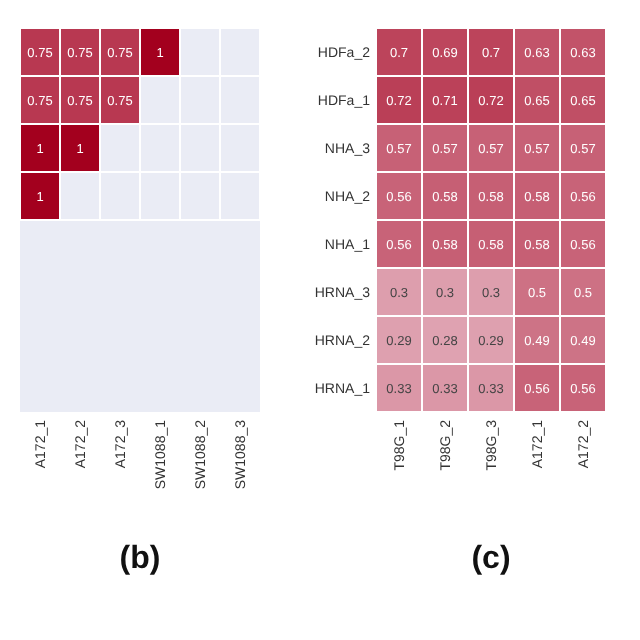 Image resolution: width=640 pixels, height=640 pixels. I want to click on text: (c), so click(491, 559).